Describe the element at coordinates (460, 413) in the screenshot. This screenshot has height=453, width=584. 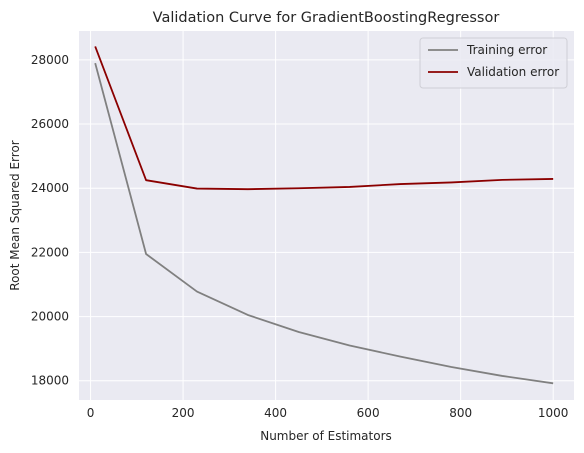
I see `x-tick-label: 800` at that location.